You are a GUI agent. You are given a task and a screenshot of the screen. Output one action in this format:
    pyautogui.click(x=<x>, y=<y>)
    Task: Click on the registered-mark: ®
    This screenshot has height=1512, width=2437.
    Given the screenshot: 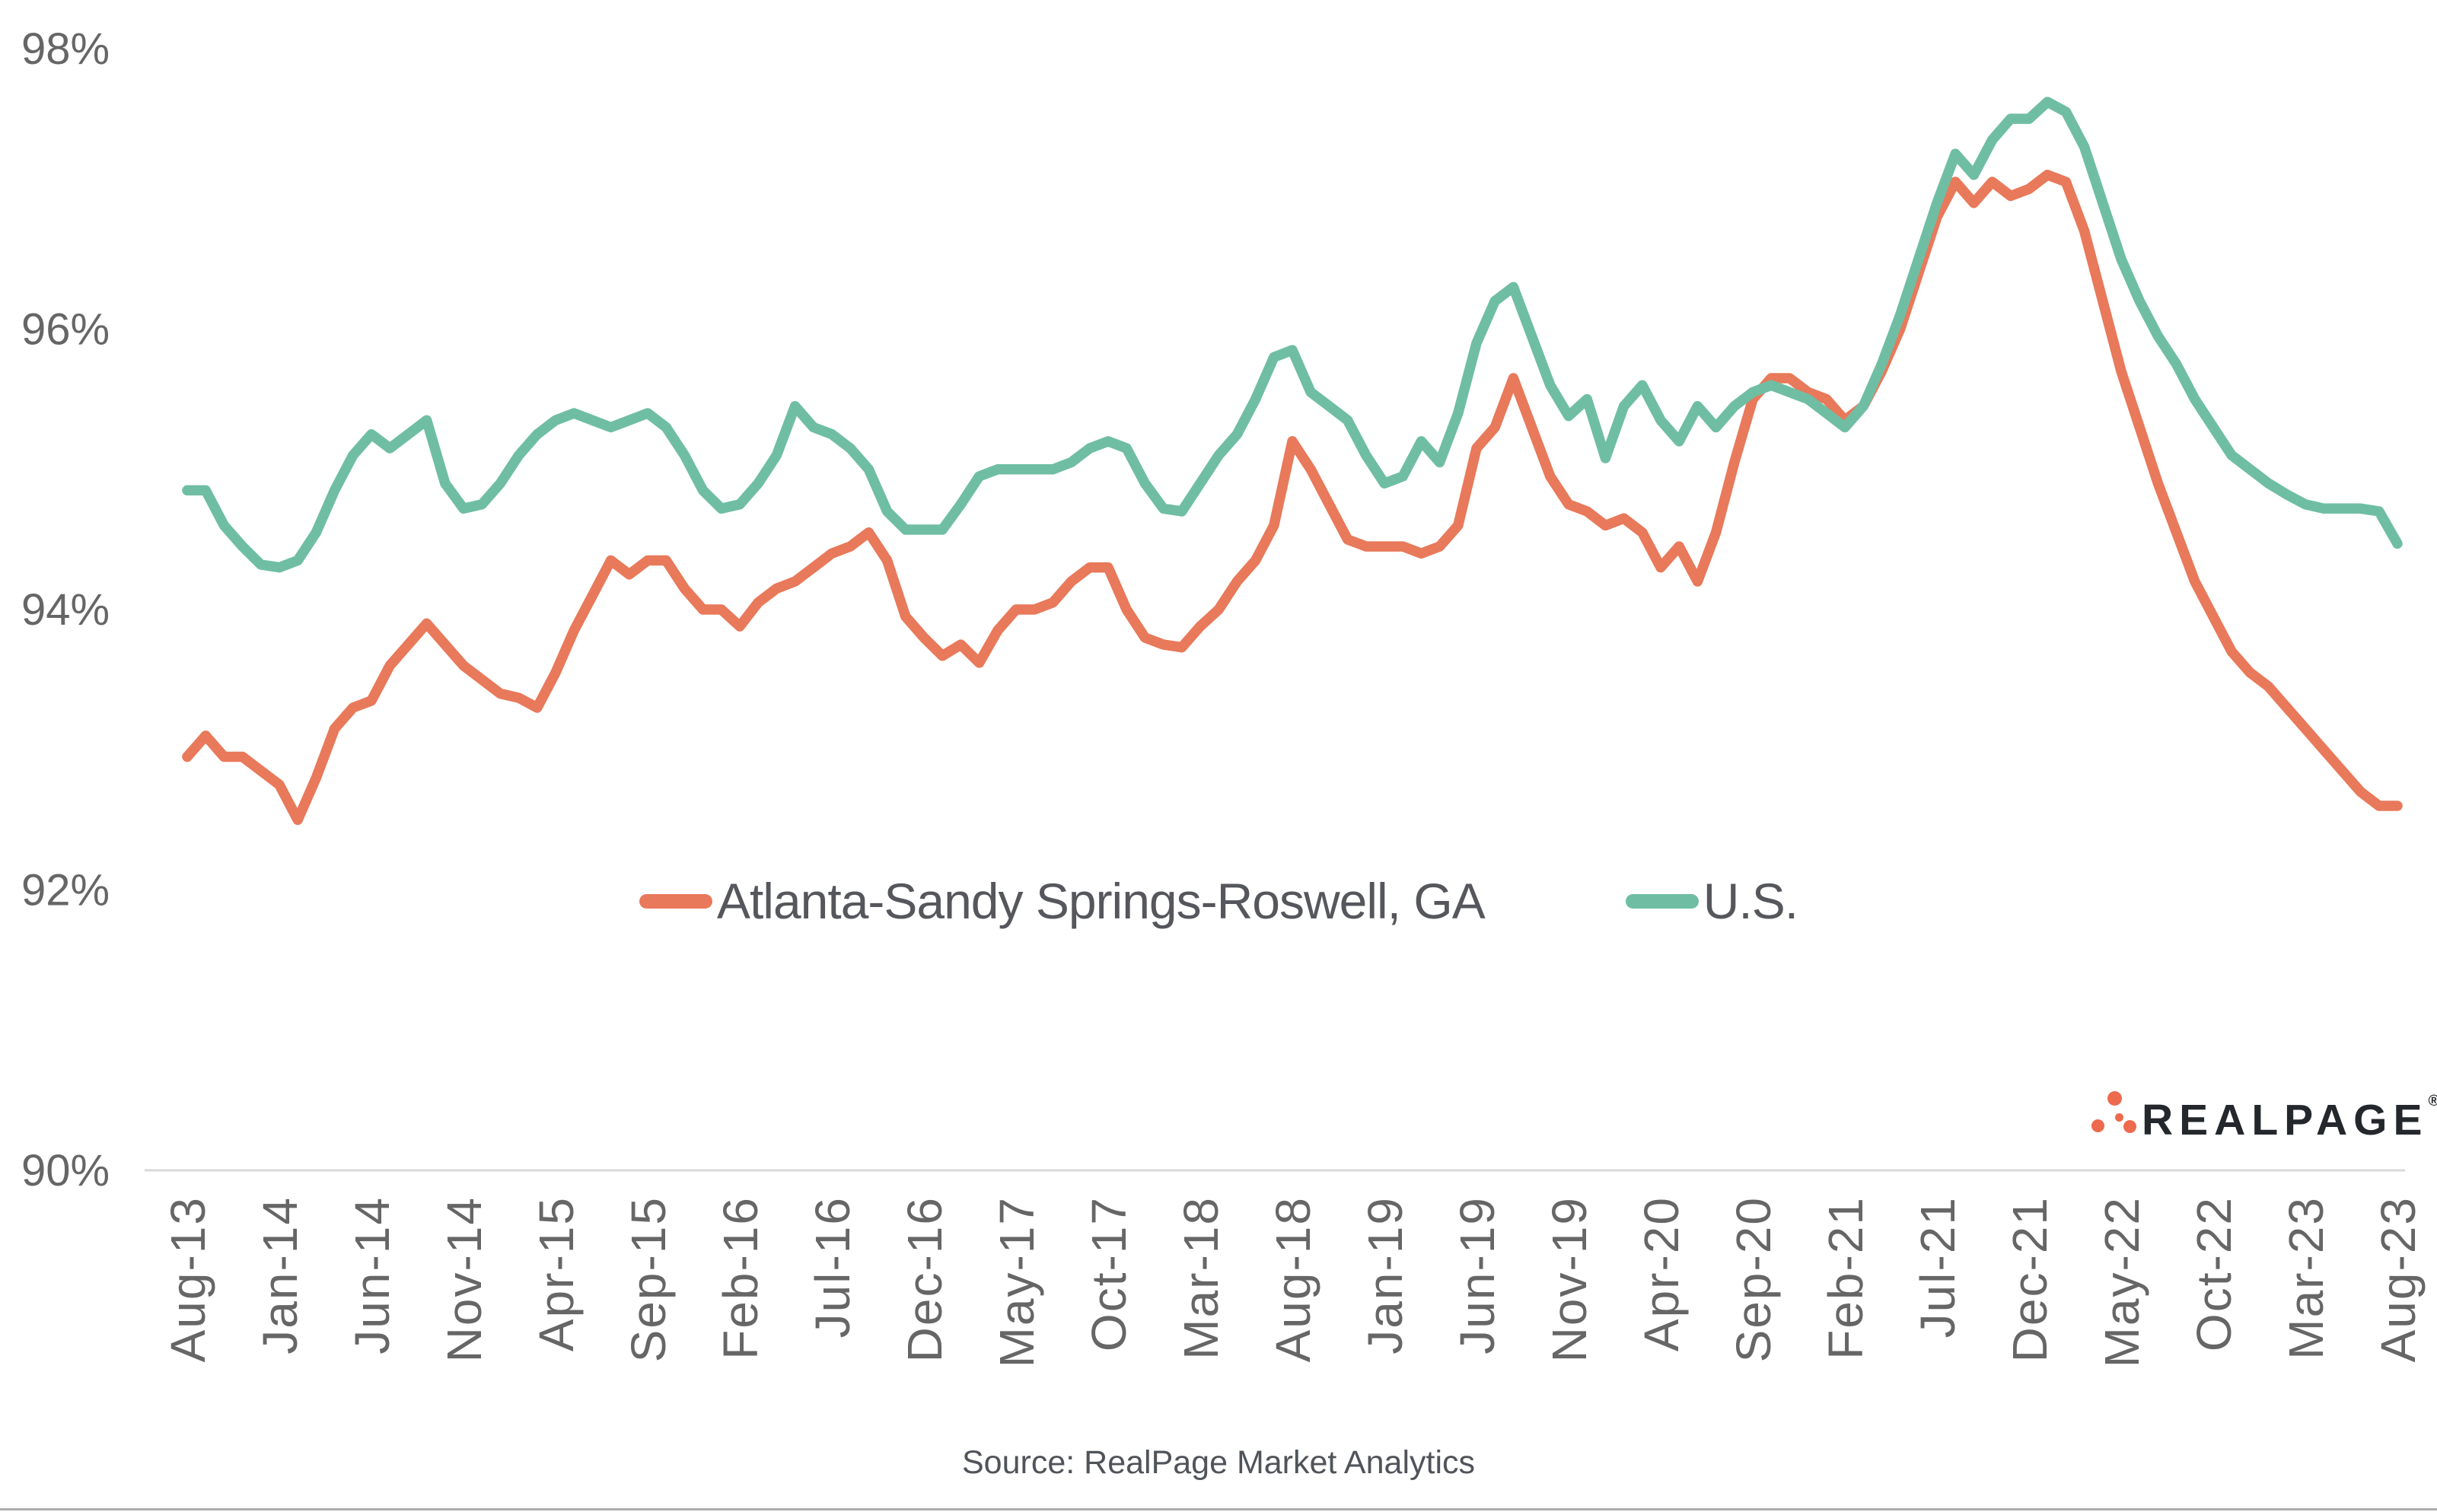 What is the action you would take?
    pyautogui.click(x=2432, y=1101)
    